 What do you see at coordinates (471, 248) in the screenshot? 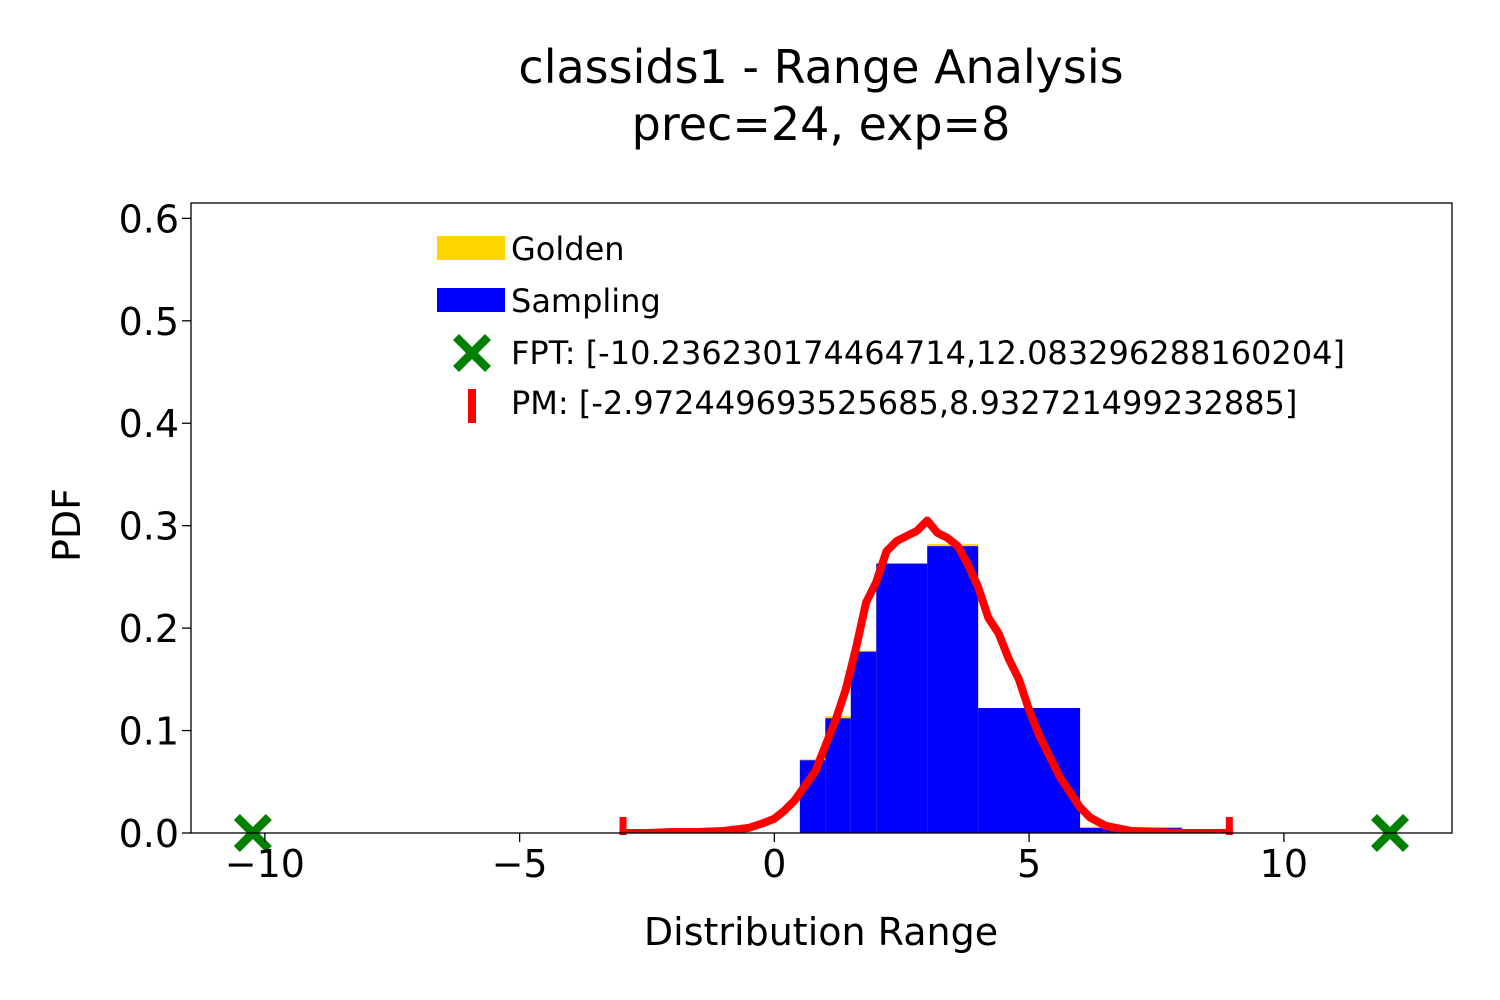
I see `legend-swatch-golden` at bounding box center [471, 248].